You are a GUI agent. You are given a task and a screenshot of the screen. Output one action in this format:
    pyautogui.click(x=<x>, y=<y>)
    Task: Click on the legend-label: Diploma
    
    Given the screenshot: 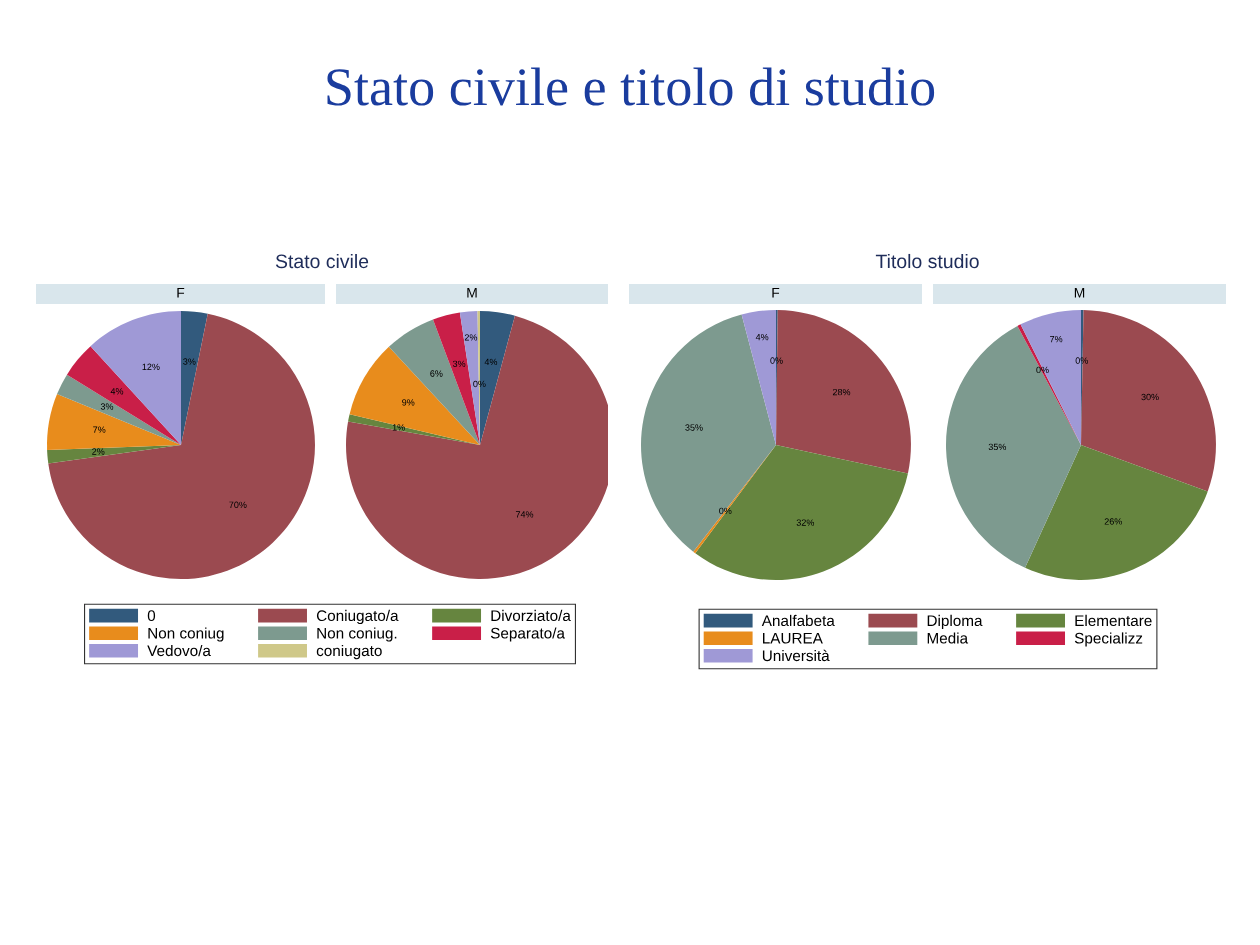 What is the action you would take?
    pyautogui.click(x=955, y=622)
    